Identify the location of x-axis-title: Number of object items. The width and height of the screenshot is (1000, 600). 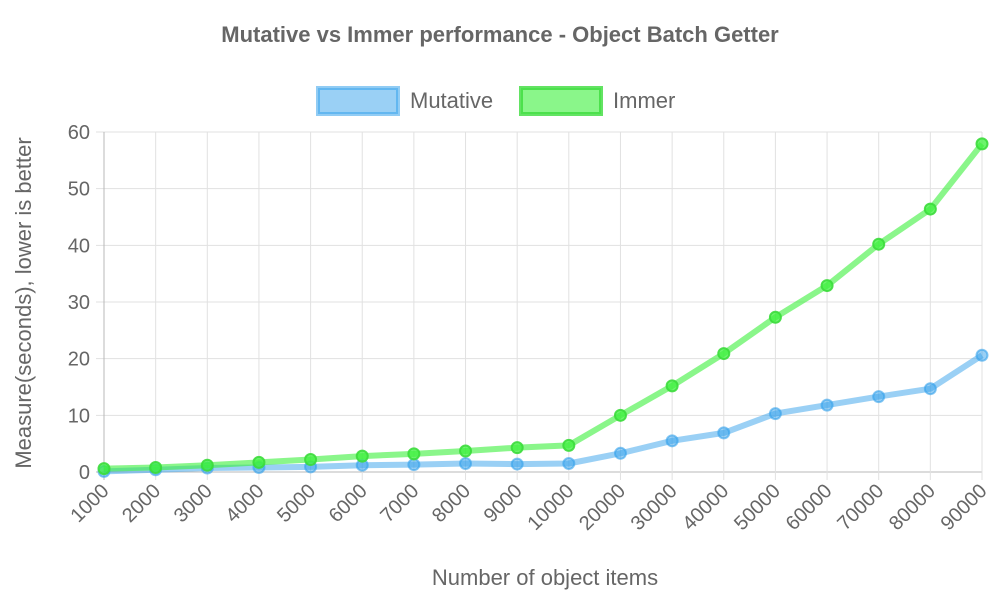
(545, 577).